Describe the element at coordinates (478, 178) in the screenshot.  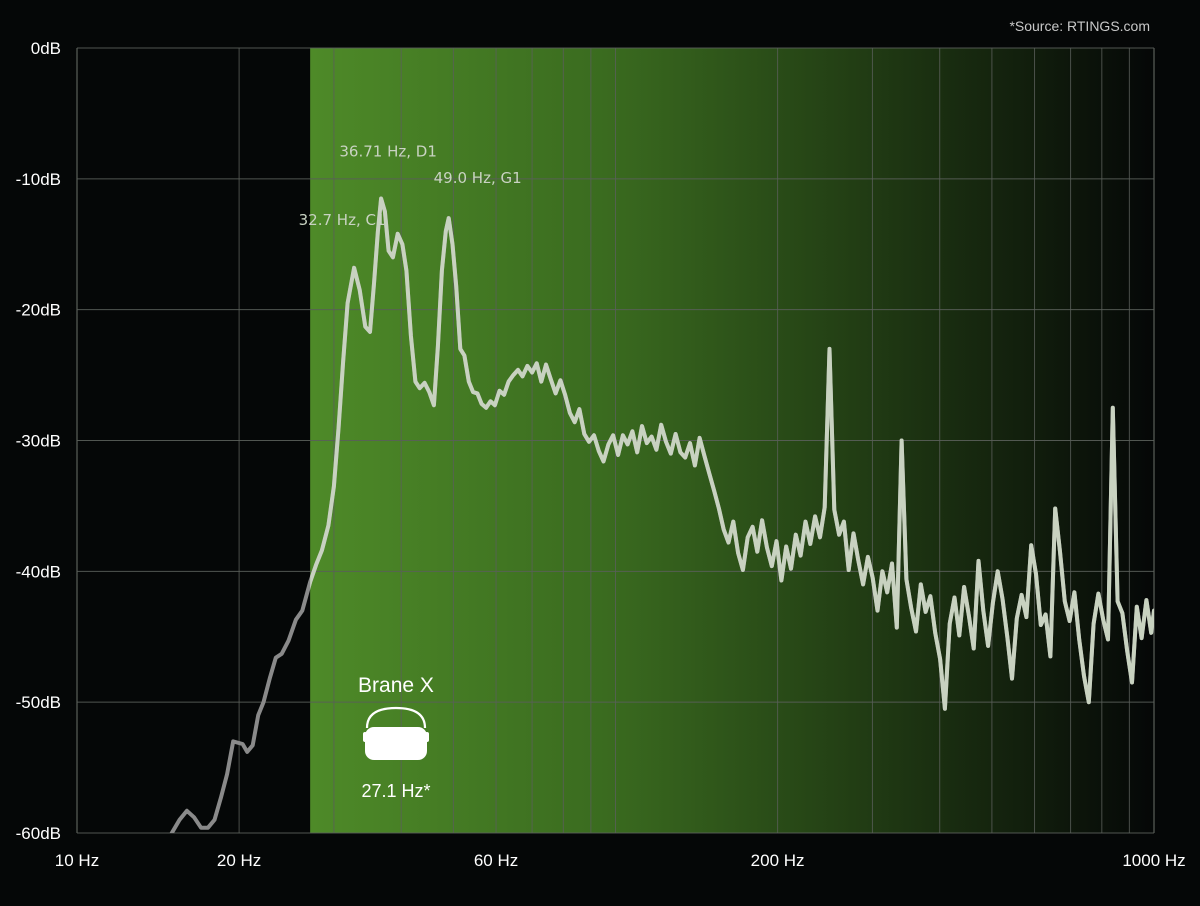
I see `peak-label: 49.0 Hz, G1` at that location.